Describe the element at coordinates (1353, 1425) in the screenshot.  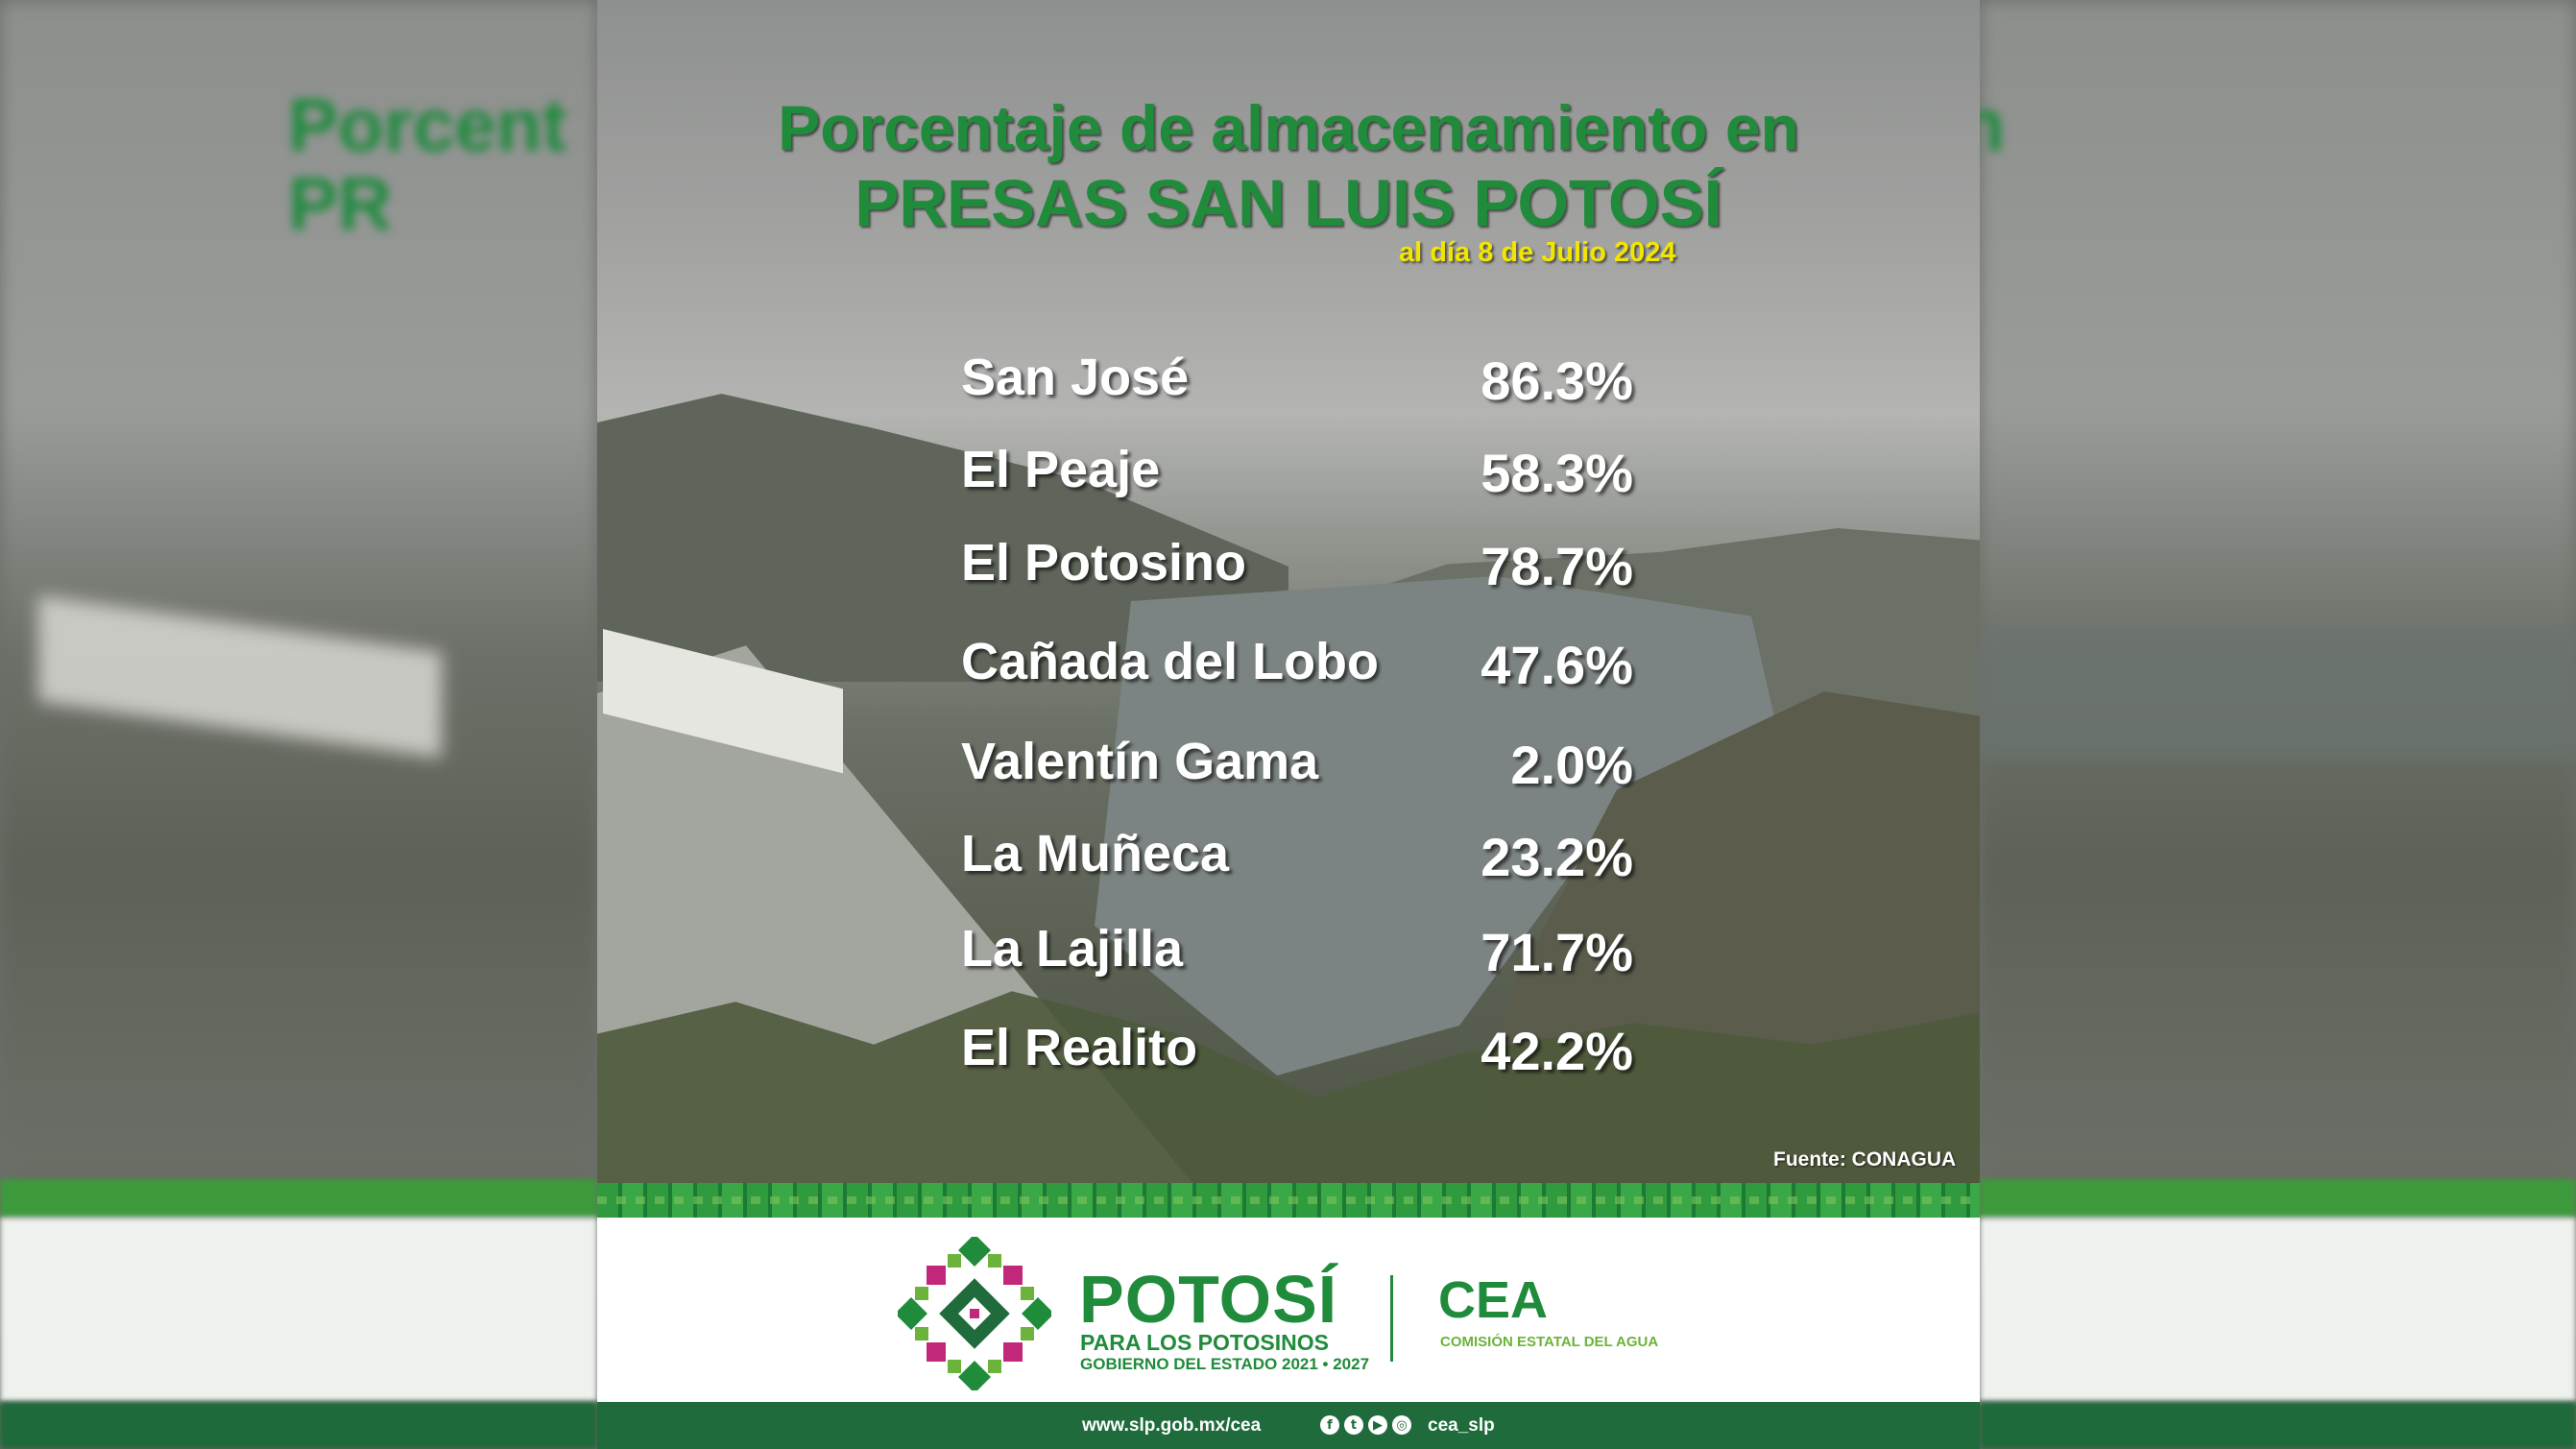
I see `twitter-icon: t` at that location.